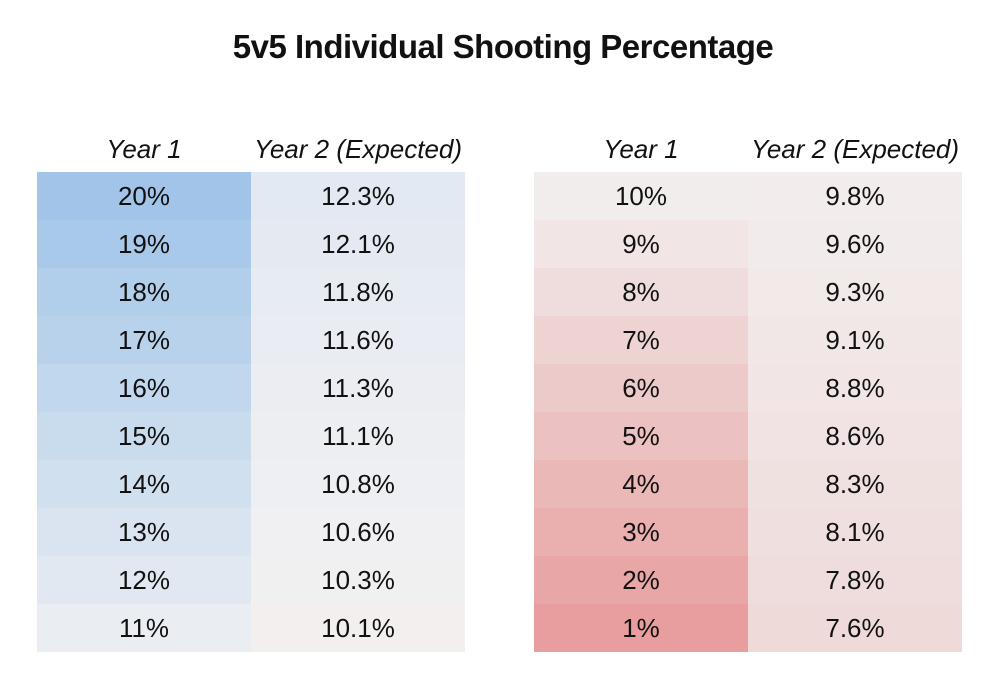 Image resolution: width=1006 pixels, height=688 pixels. Describe the element at coordinates (855, 388) in the screenshot. I see `cell-year2: 8.8%` at that location.